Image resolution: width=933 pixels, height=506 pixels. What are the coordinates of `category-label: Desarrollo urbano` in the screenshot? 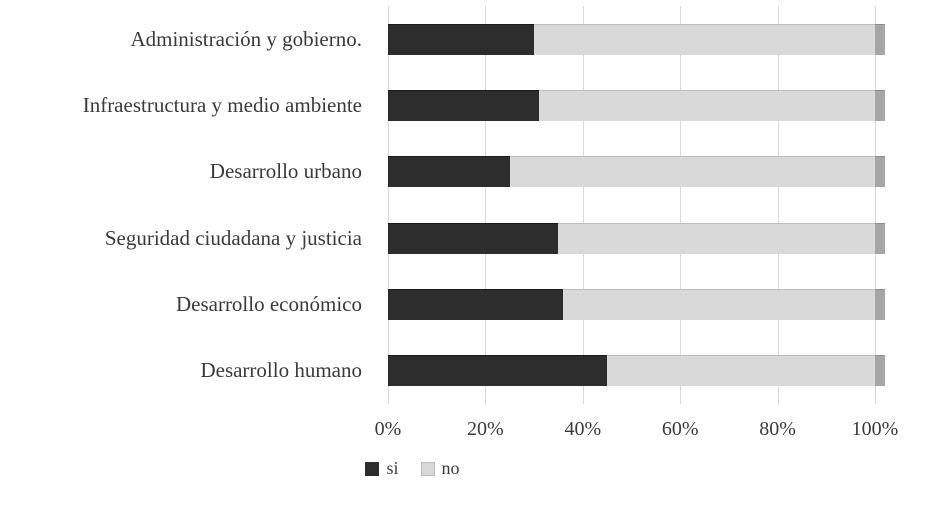 It's located at (285, 171).